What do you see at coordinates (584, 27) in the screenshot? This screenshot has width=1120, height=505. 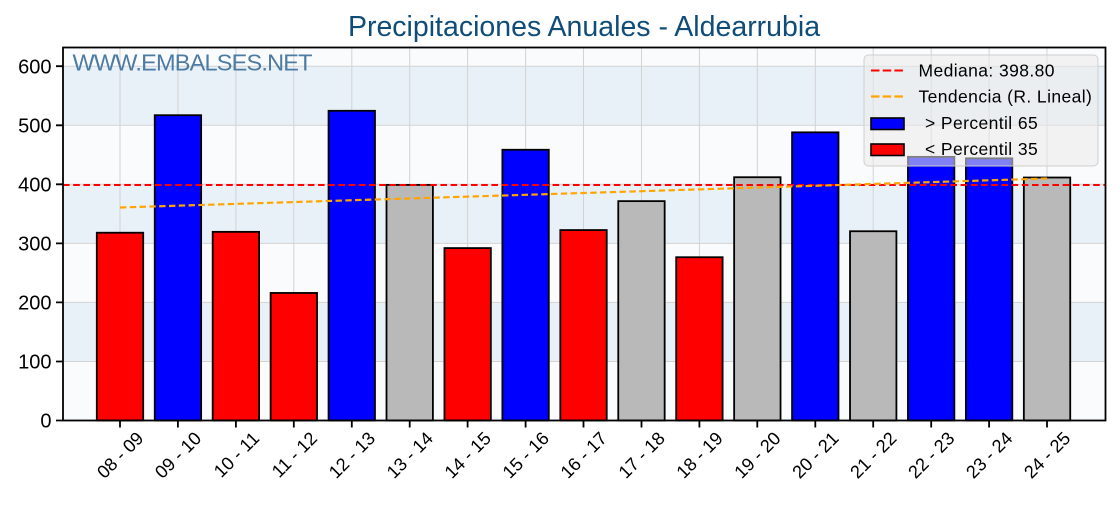 I see `svg-text:Precipitaciones Anuales - Alde: Precipitaciones Anuales - Aldearrubia` at bounding box center [584, 27].